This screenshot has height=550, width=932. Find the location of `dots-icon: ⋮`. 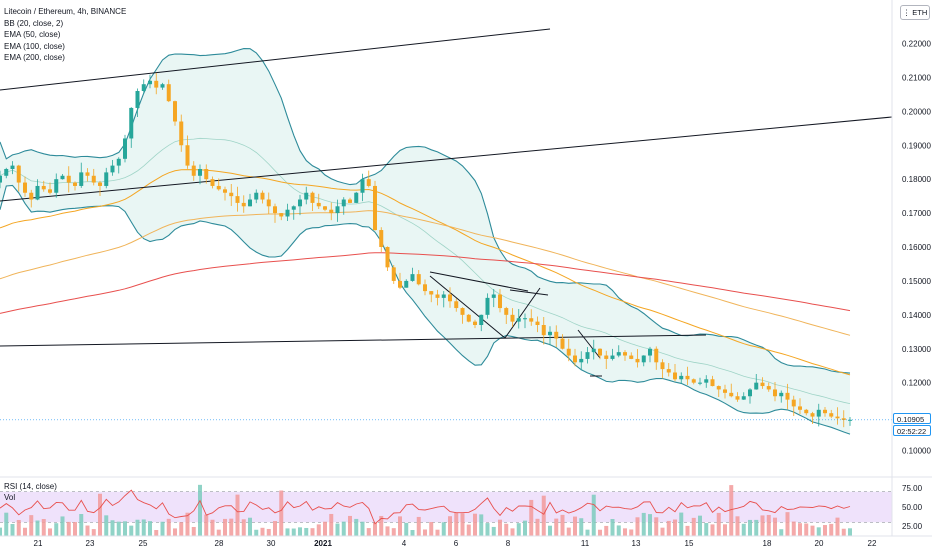

dots-icon: ⋮ is located at coordinates (907, 12).